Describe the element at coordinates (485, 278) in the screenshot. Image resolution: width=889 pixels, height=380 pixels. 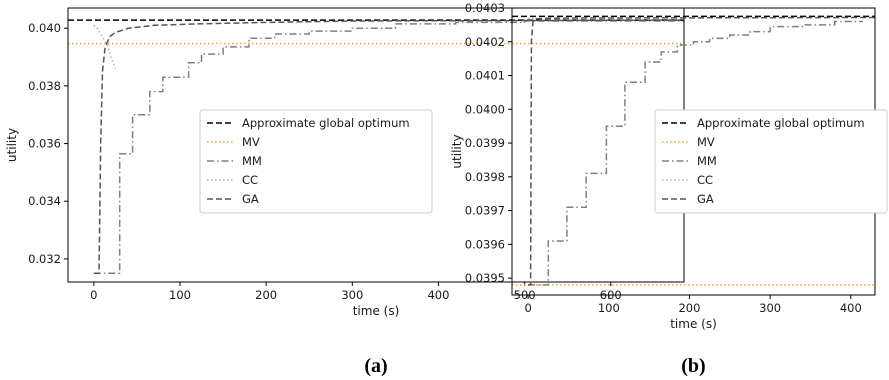
I see `y-tick-label: 0.0395` at that location.